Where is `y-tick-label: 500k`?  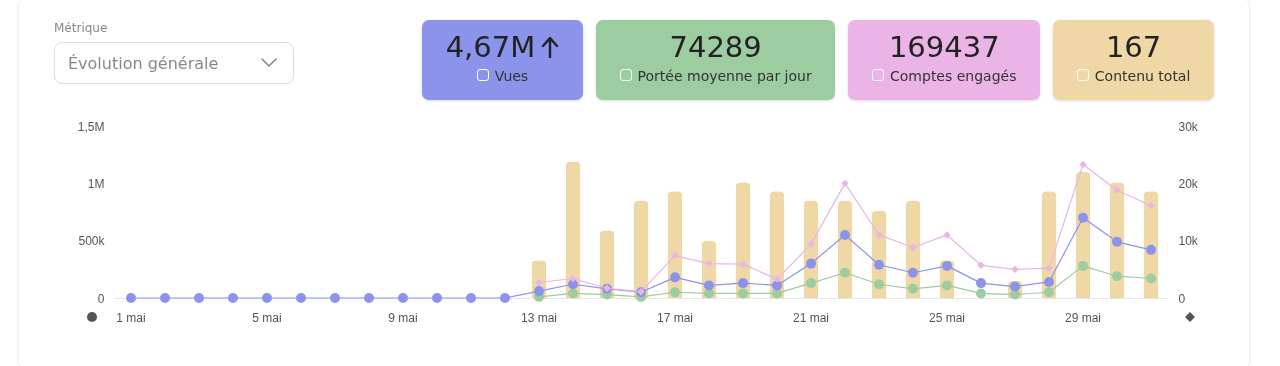
y-tick-label: 500k is located at coordinates (92, 241).